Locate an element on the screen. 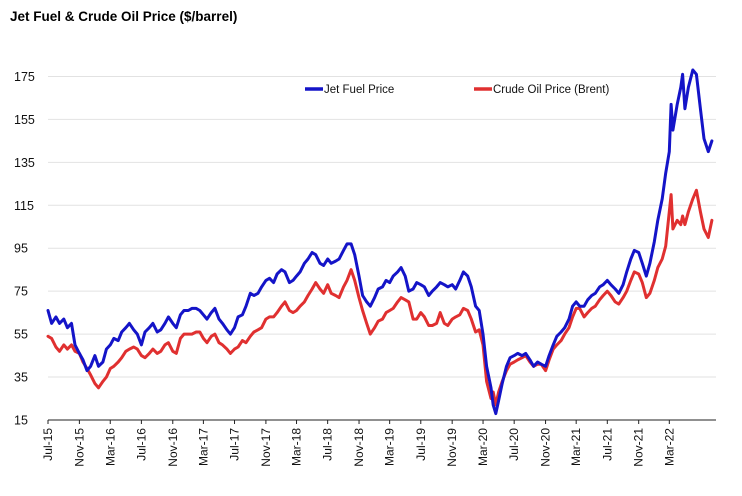  y-tick-label: 175 is located at coordinates (24, 77).